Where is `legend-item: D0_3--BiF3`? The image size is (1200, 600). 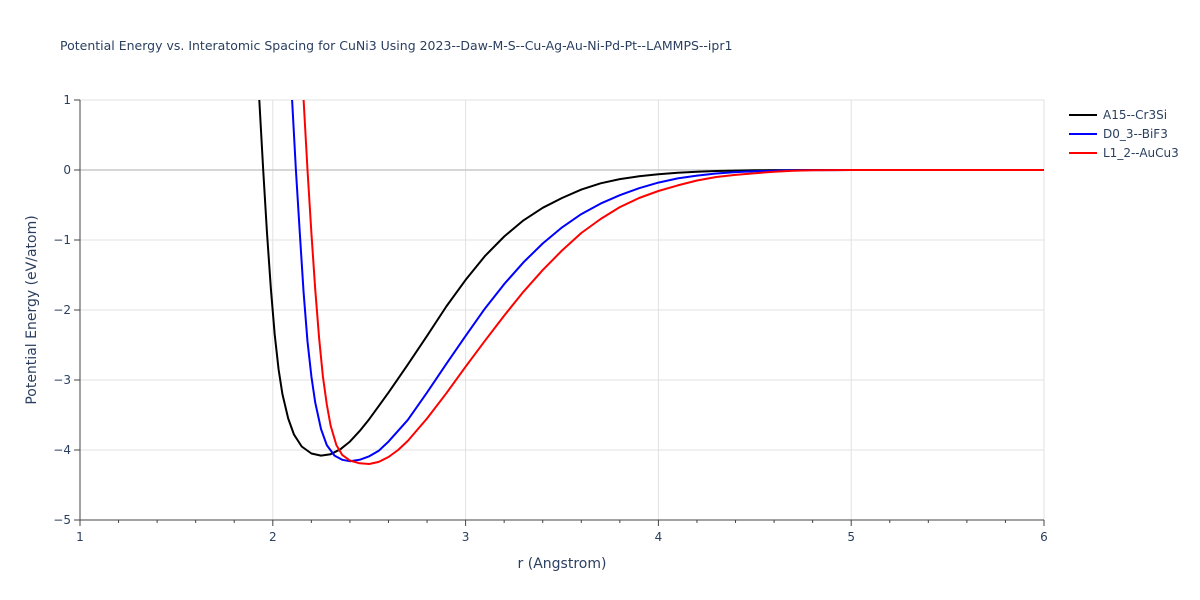
legend-item: D0_3--BiF3 is located at coordinates (1118, 134).